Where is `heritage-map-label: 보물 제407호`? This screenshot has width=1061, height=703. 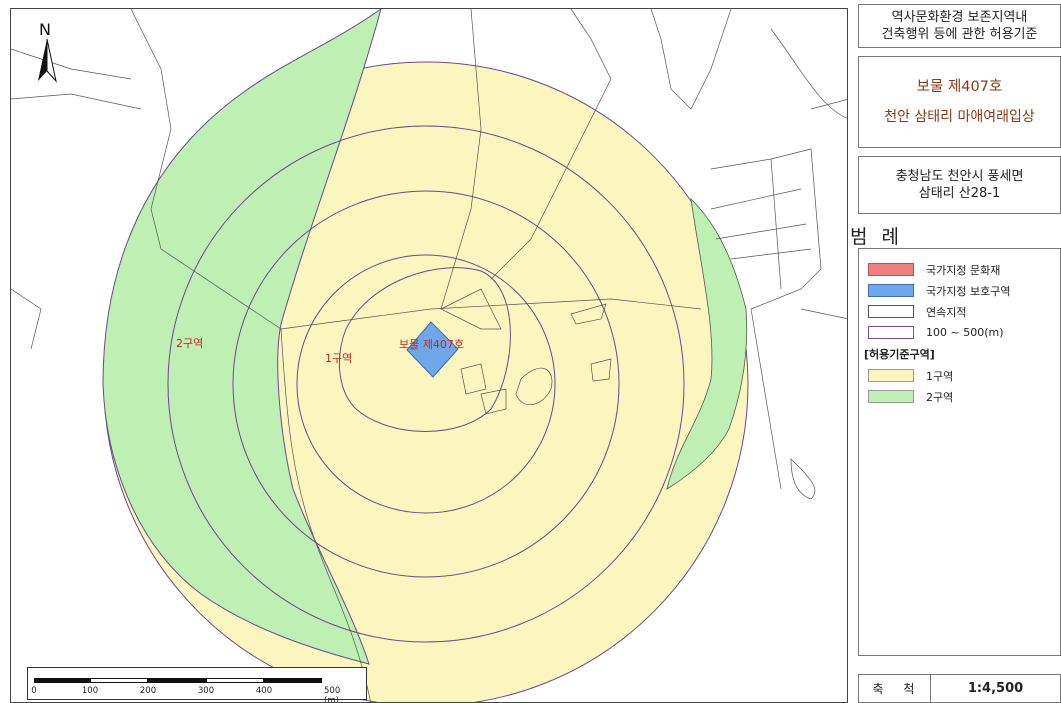
heritage-map-label: 보물 제407호 is located at coordinates (431, 344).